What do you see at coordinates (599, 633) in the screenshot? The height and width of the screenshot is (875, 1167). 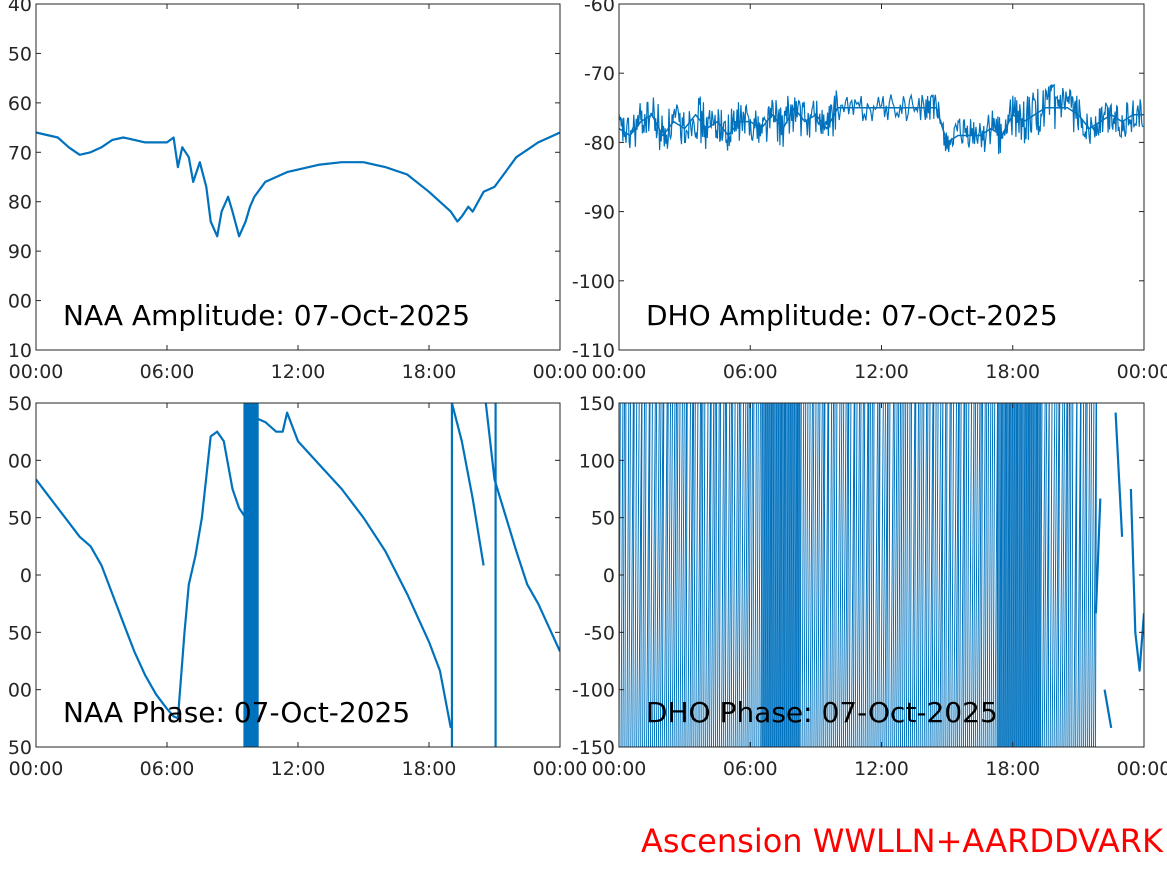 I see `y-tick-label: -50` at bounding box center [599, 633].